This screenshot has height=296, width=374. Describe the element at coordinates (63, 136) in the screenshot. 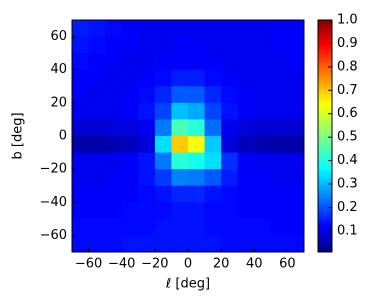

I see `y-tick-label: 0` at that location.